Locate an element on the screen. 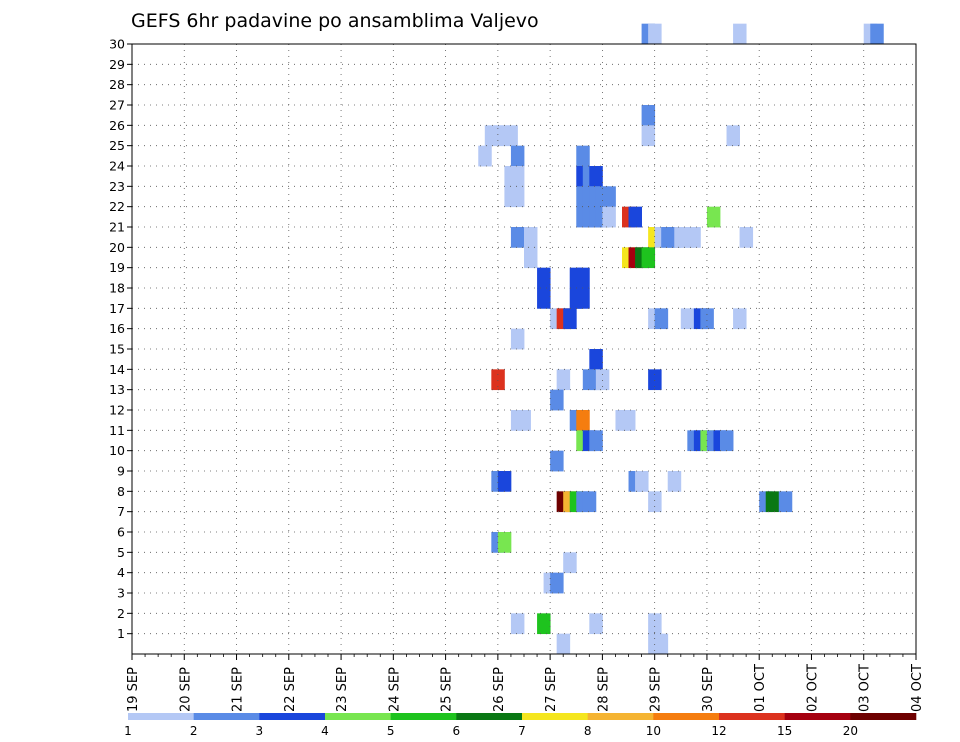  y-tick-label: 20 is located at coordinates (117, 247).